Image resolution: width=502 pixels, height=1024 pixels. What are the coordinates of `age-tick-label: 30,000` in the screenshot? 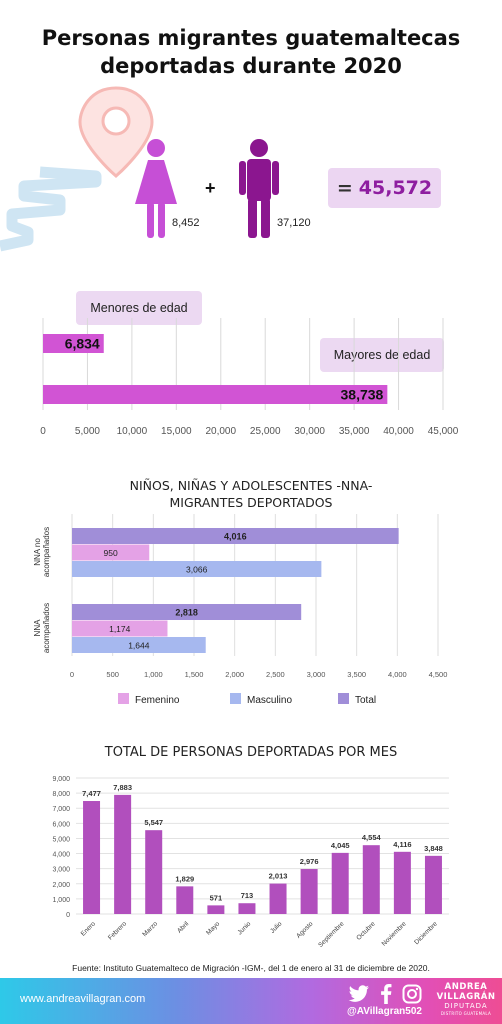 It's located at (309, 431).